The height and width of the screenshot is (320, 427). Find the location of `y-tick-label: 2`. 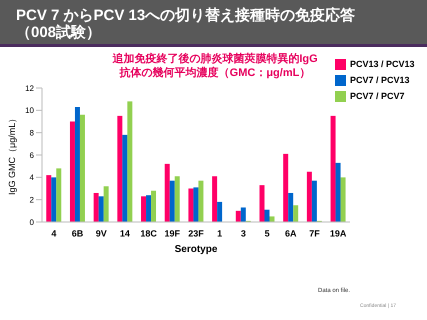

y-tick-label: 2 is located at coordinates (32, 200).